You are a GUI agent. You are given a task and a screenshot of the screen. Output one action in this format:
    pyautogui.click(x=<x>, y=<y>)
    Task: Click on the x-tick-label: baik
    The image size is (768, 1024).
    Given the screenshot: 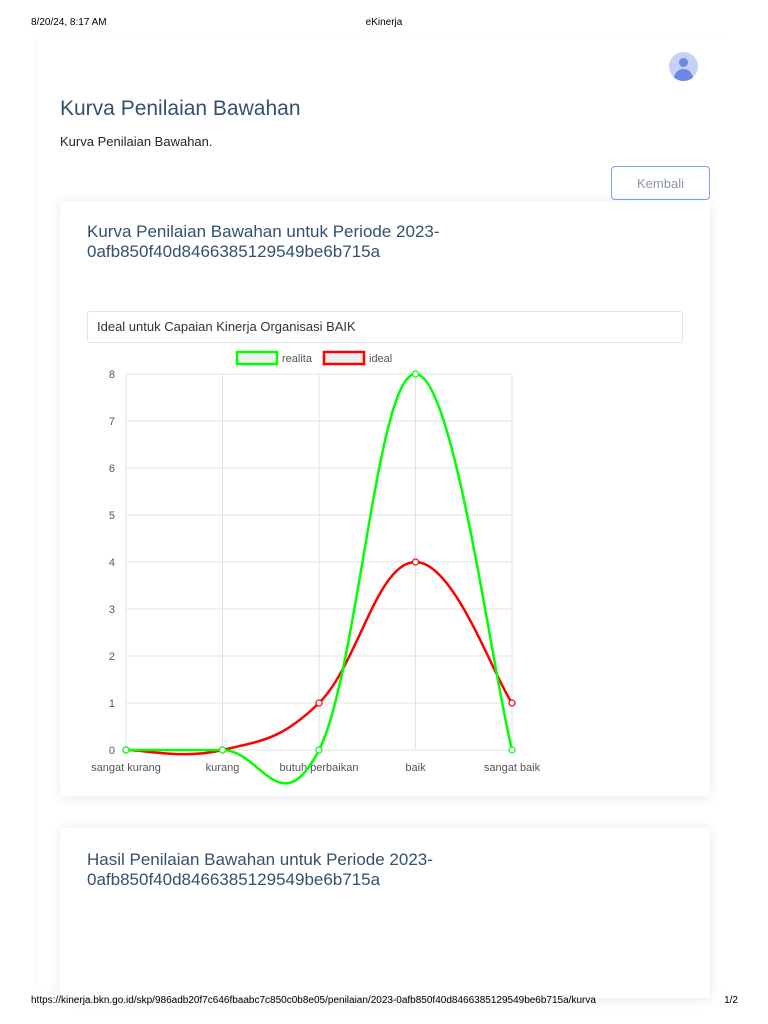 What is the action you would take?
    pyautogui.click(x=415, y=768)
    